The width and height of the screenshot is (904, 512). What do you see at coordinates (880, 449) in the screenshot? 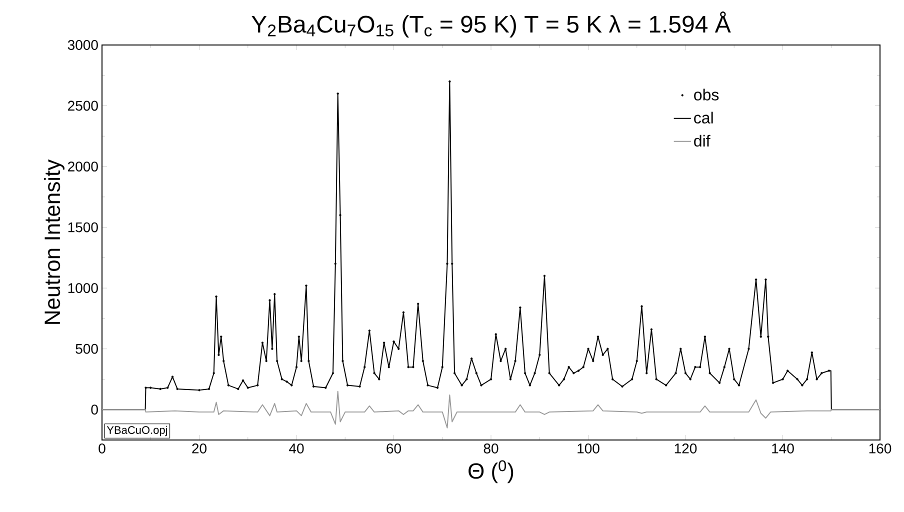
I see `x-tick-label: 160` at bounding box center [880, 449].